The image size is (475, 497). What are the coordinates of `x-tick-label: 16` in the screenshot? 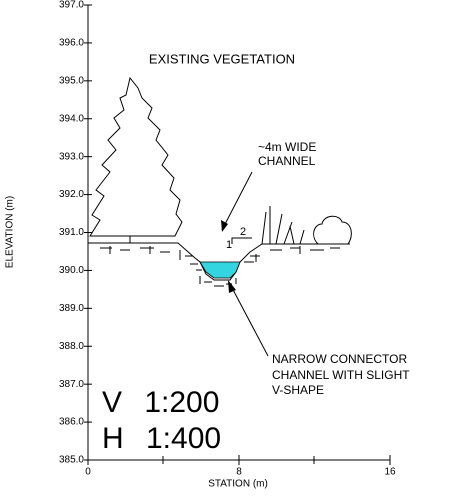 It's located at (390, 472).